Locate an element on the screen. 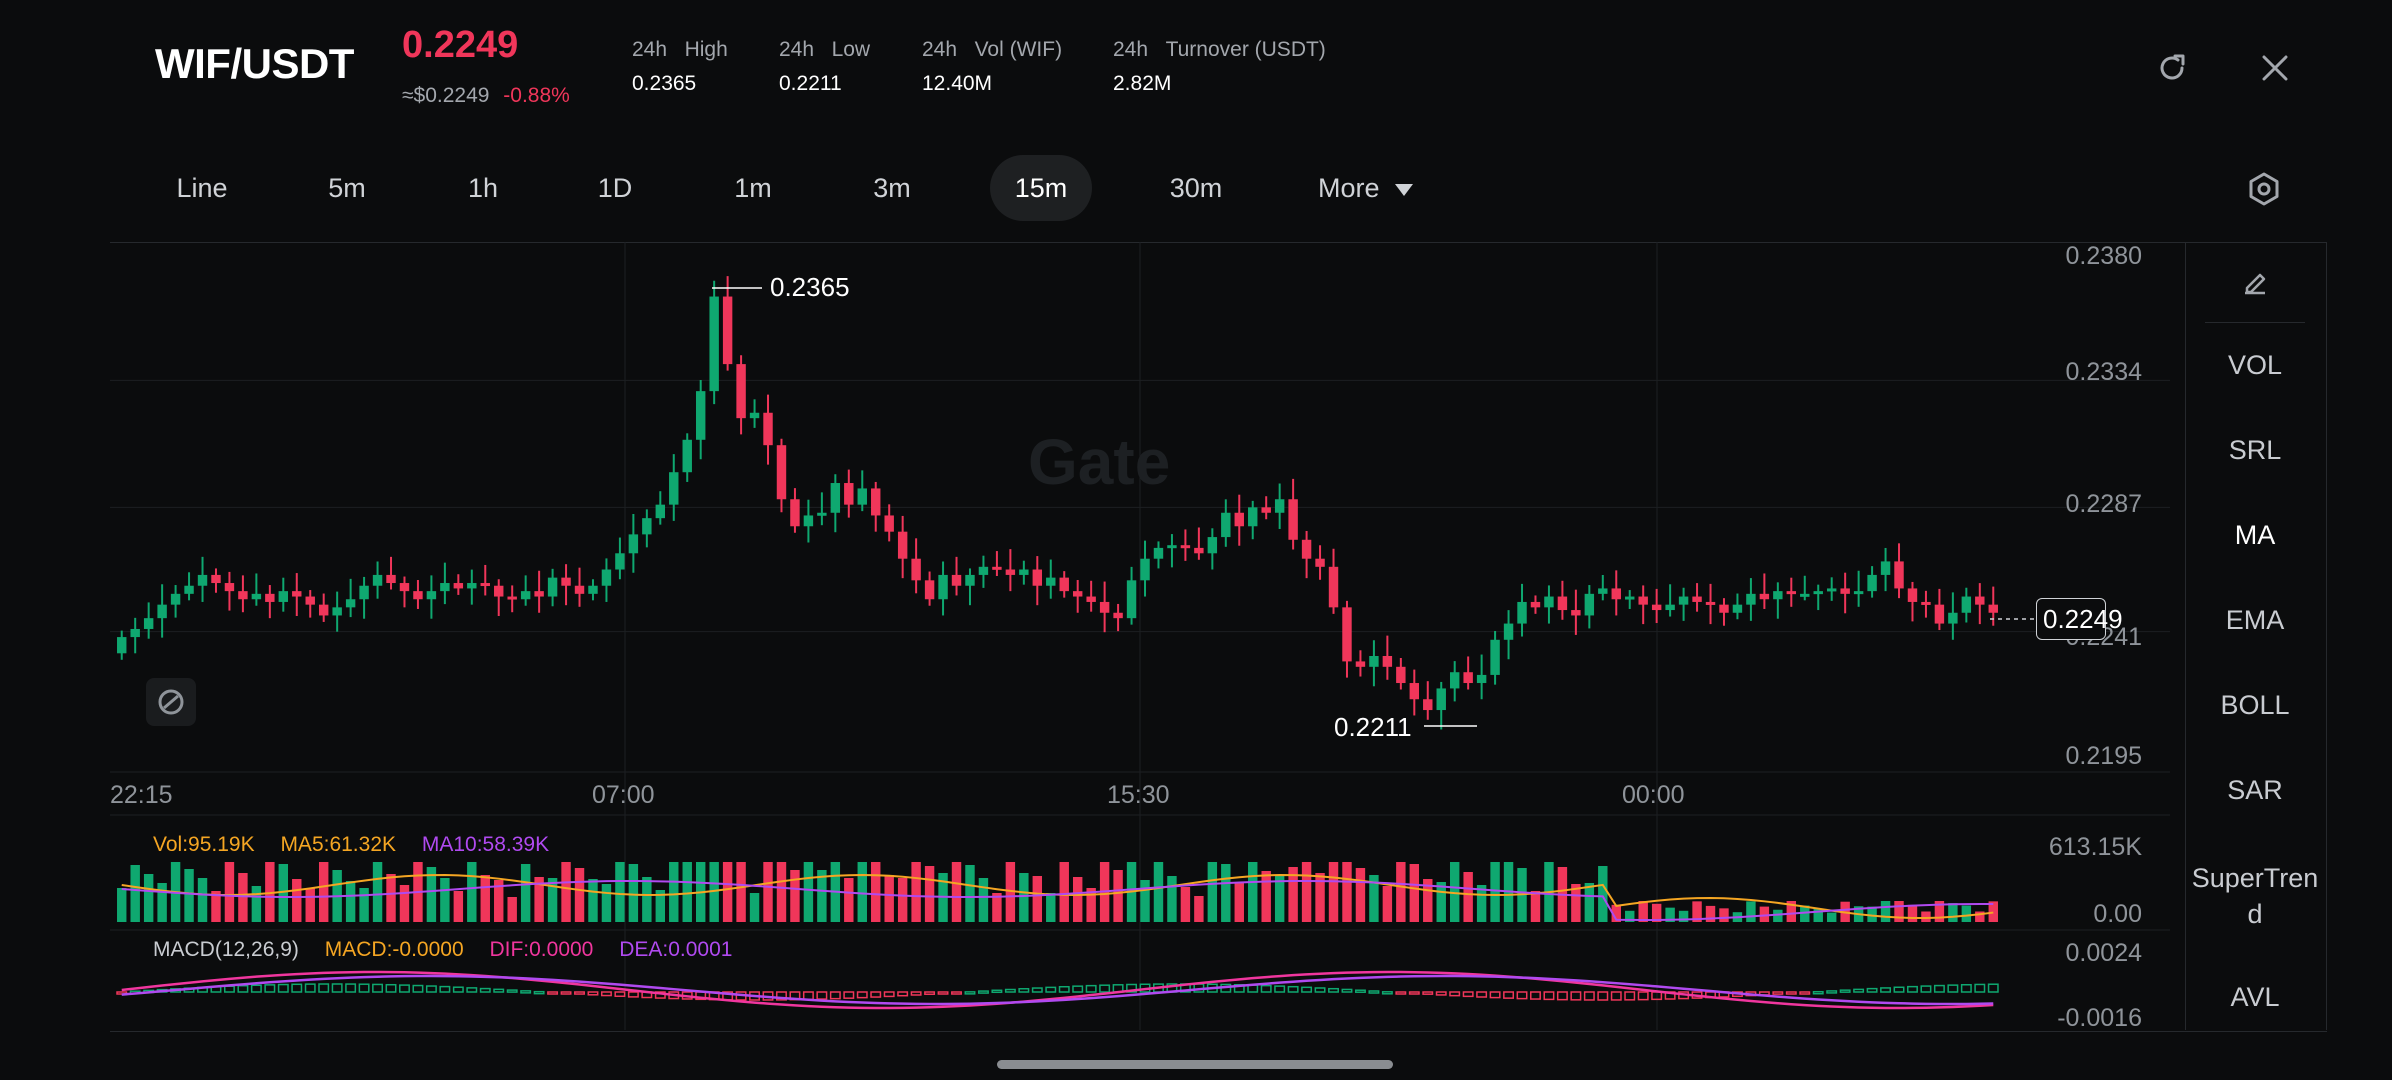 The width and height of the screenshot is (2392, 1080). tab-1m: 1m is located at coordinates (753, 188).